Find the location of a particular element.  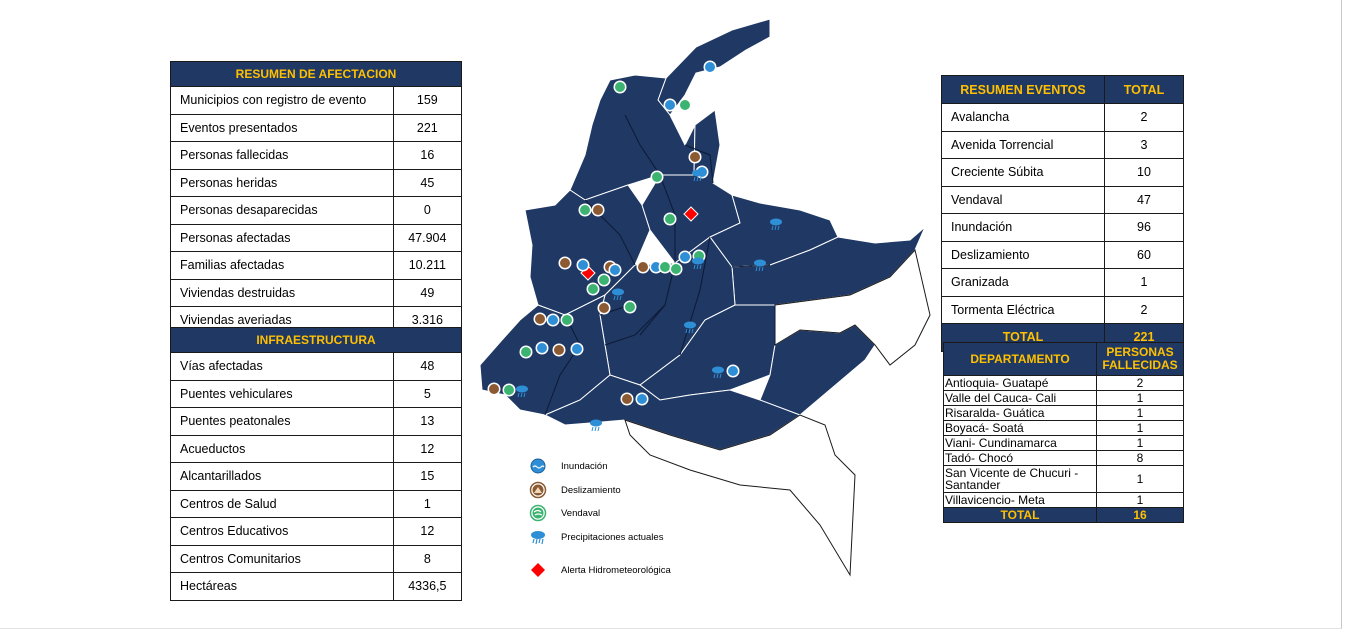

afectacion-row-value: 49 is located at coordinates (427, 292).